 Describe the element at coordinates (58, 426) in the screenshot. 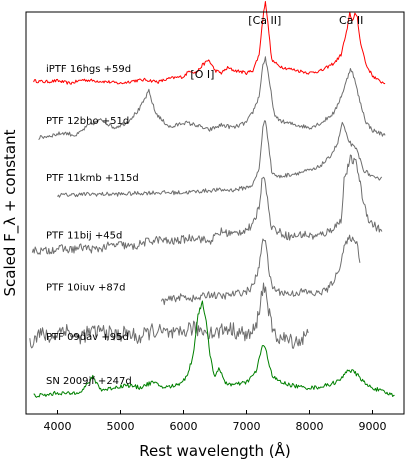

I see `x-tick-label: 4000` at that location.